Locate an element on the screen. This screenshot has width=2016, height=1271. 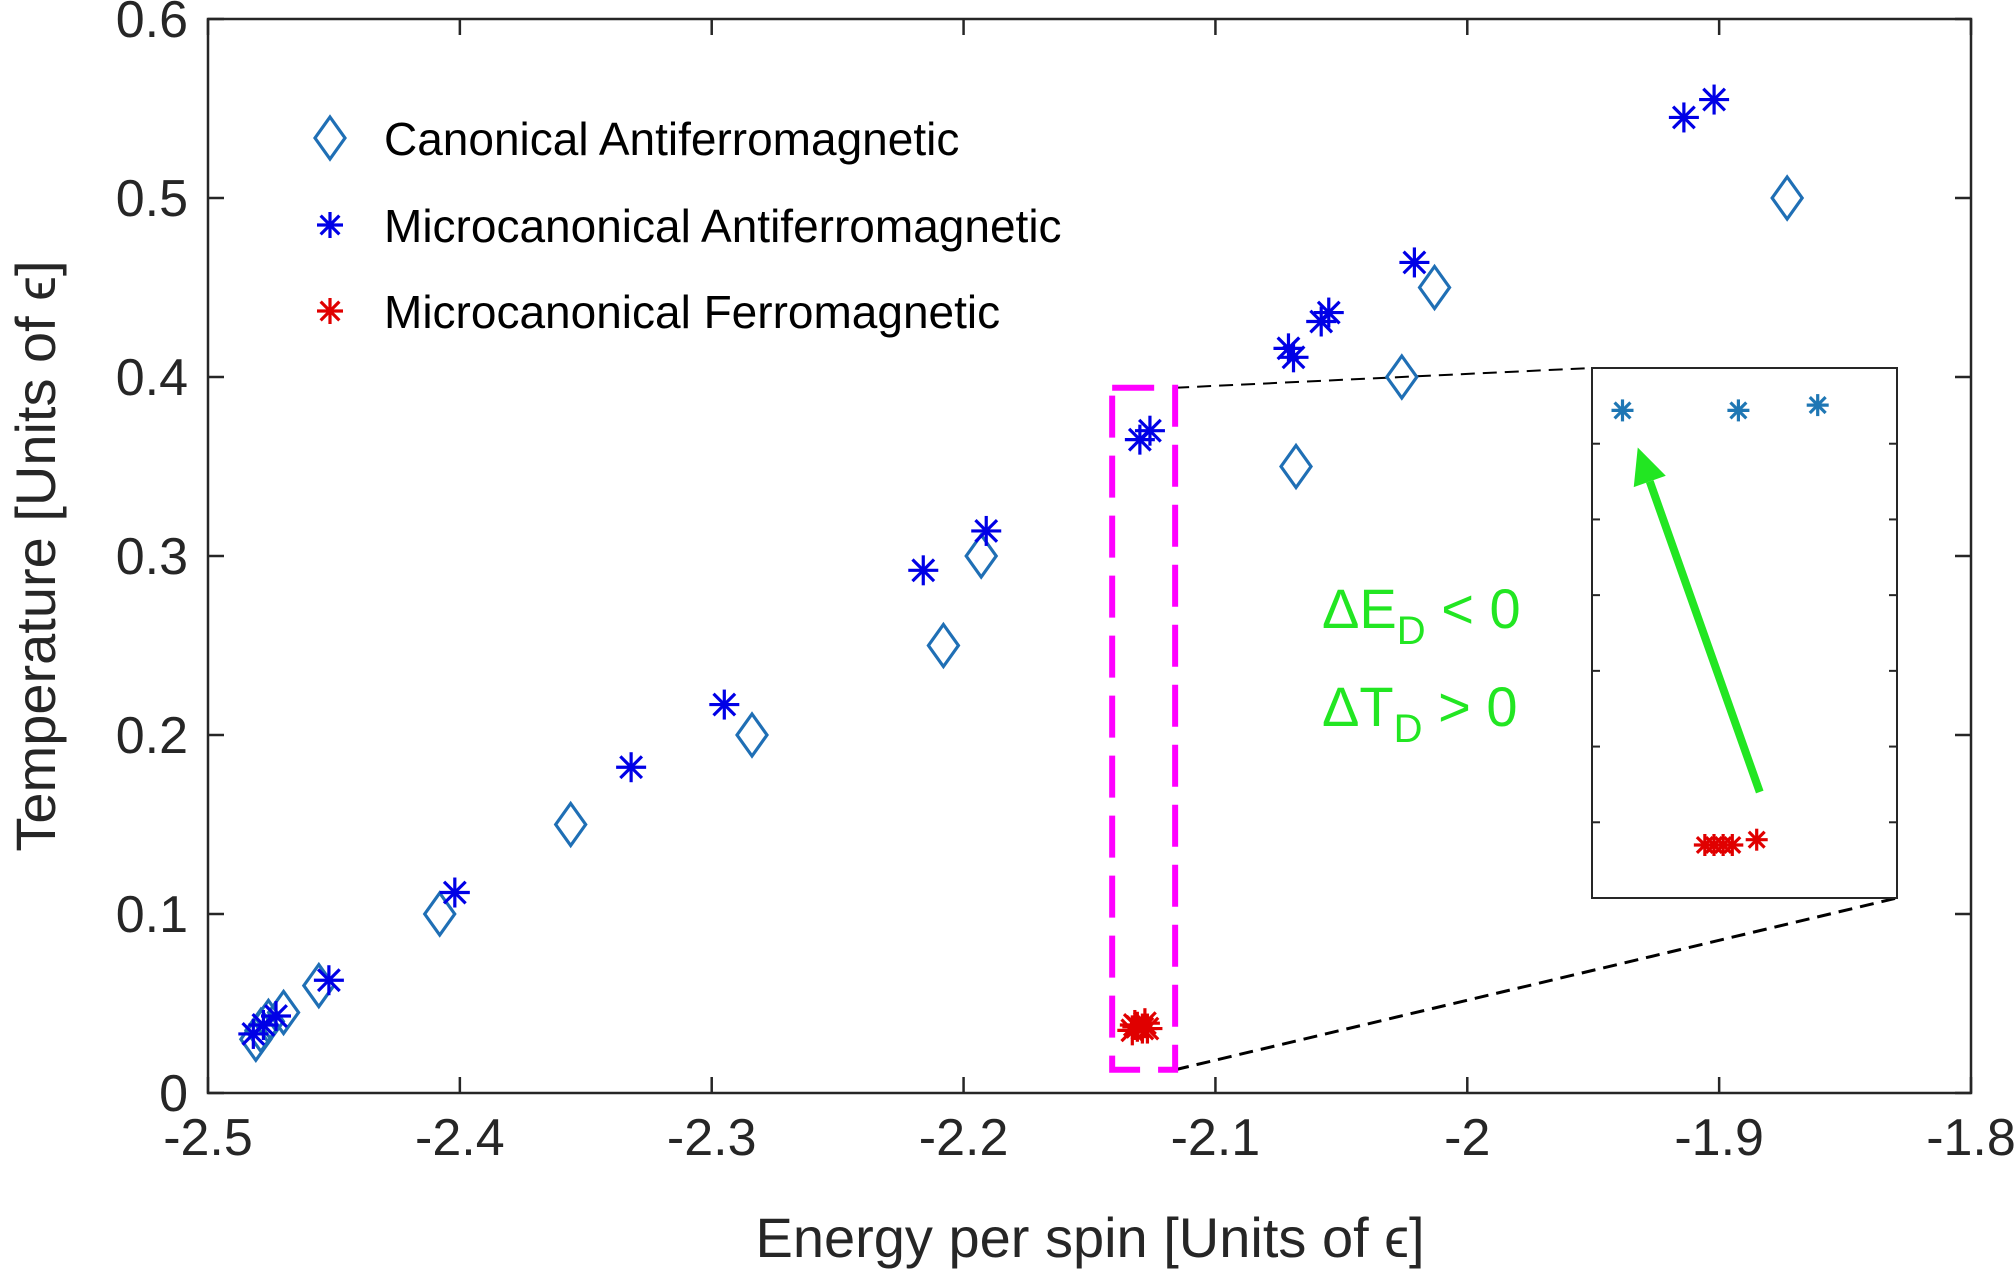
x-tick-label: -2.2 is located at coordinates (964, 1138).